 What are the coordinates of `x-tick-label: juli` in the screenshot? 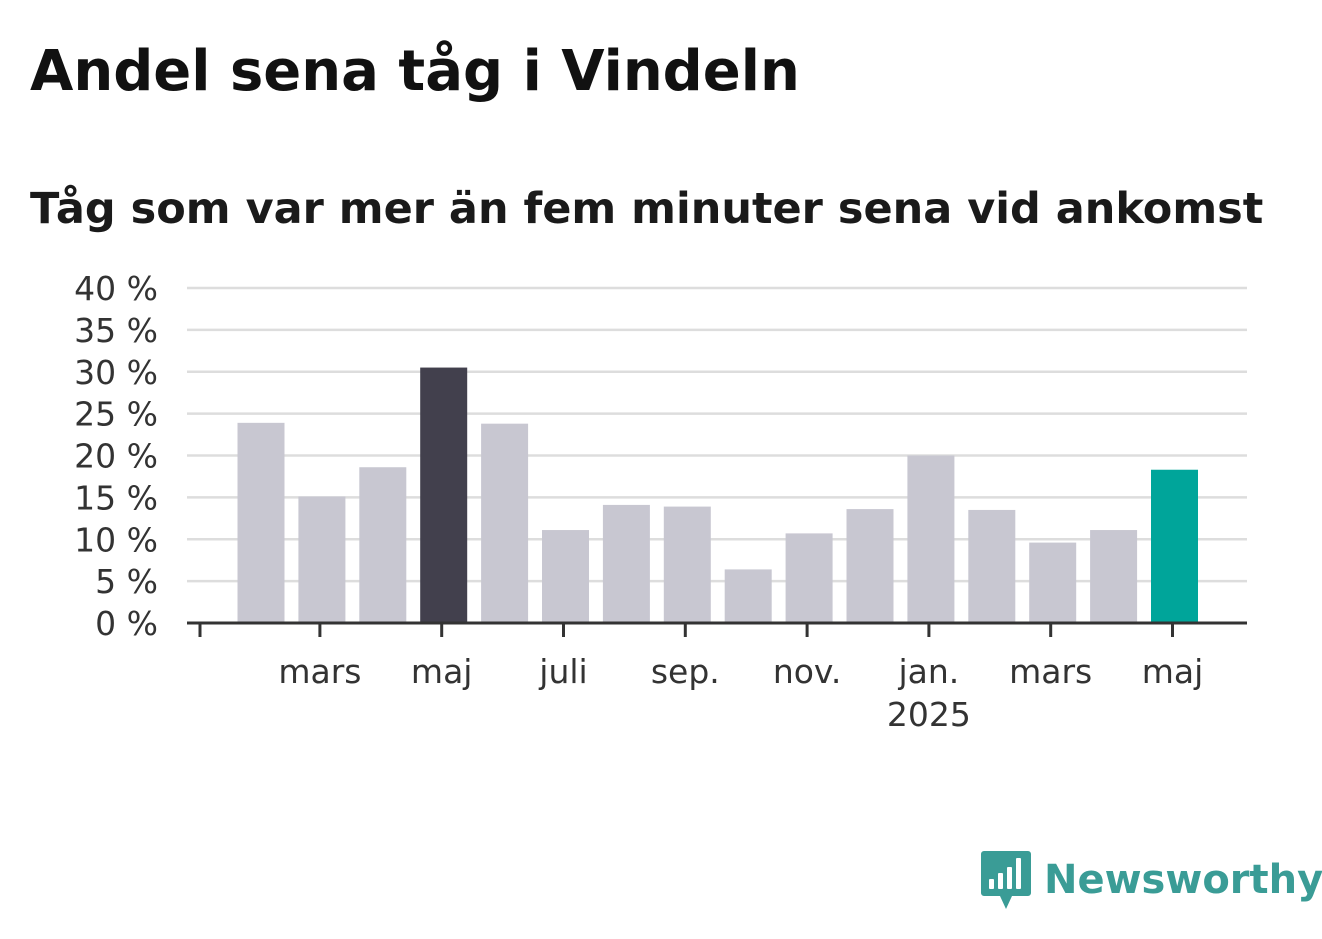 It's located at (562, 671).